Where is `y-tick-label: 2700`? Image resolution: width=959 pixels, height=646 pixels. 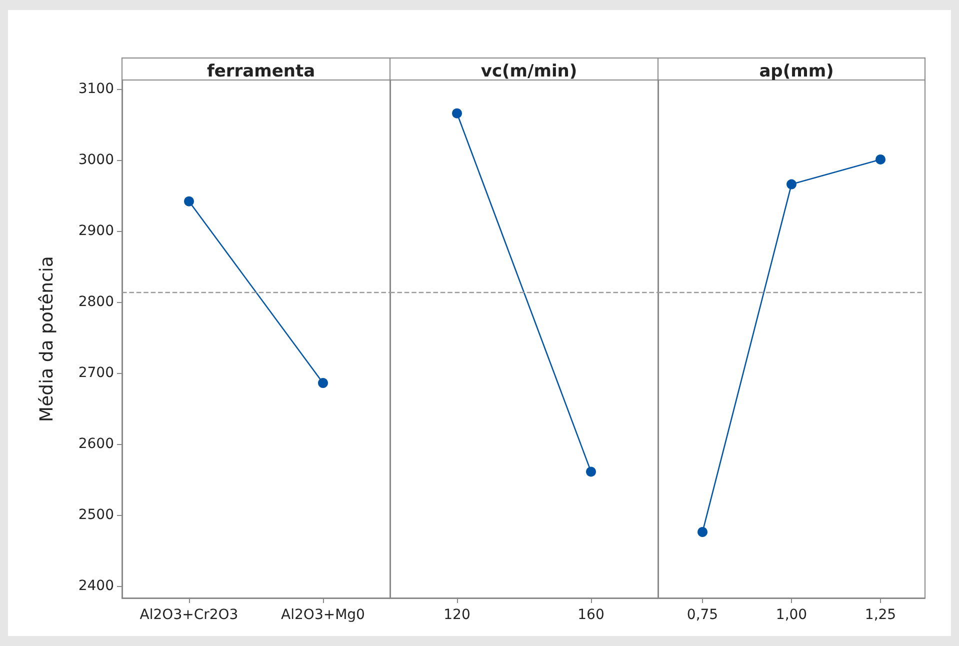
y-tick-label: 2700 is located at coordinates (96, 373).